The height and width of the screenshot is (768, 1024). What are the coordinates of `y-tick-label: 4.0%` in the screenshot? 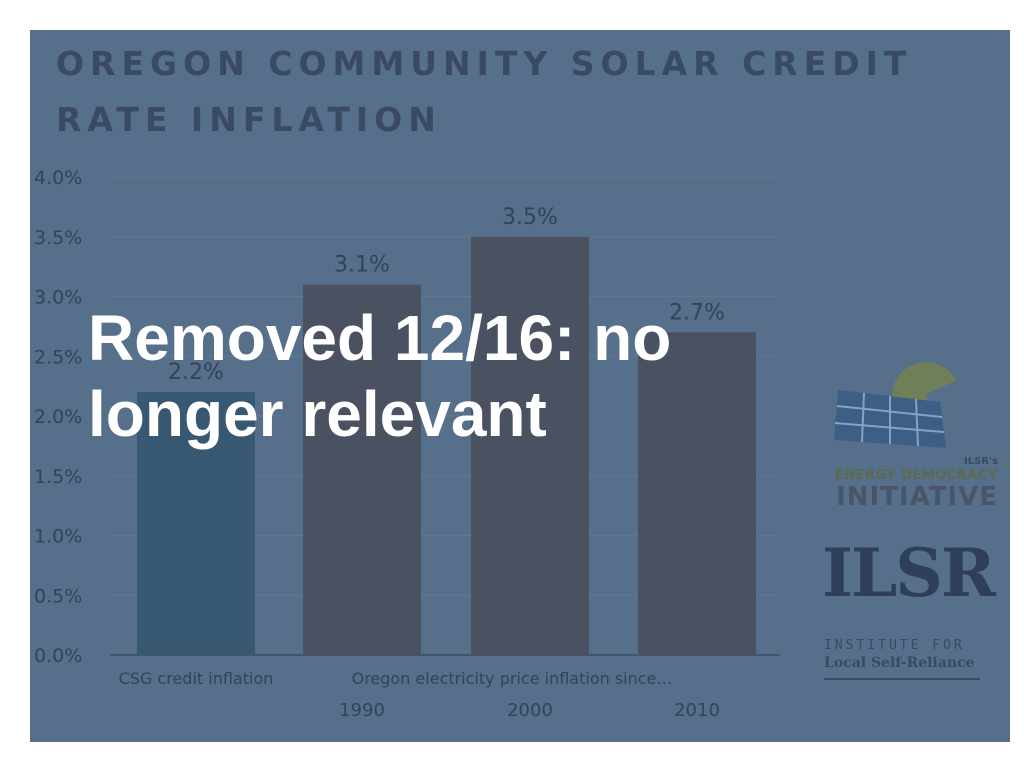 It's located at (58, 178).